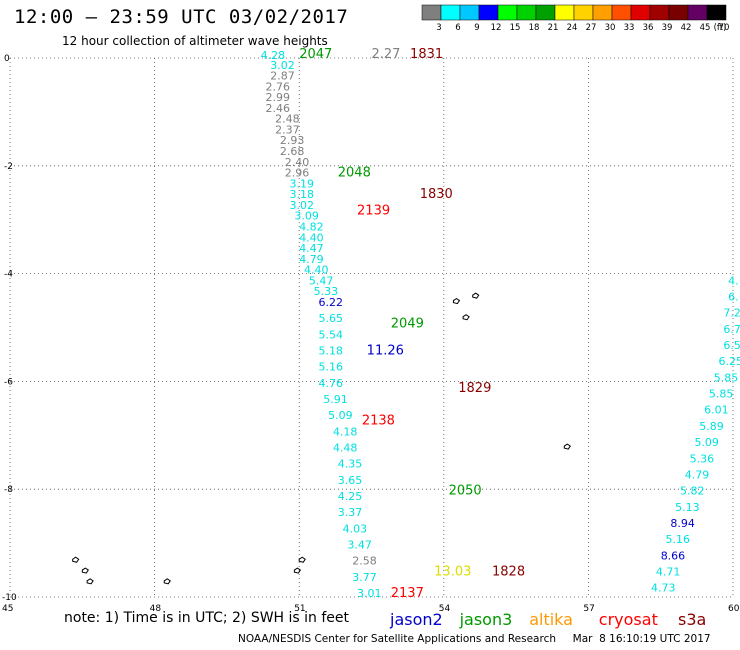 This screenshot has height=650, width=740. I want to click on swh-value: 8.94, so click(682, 523).